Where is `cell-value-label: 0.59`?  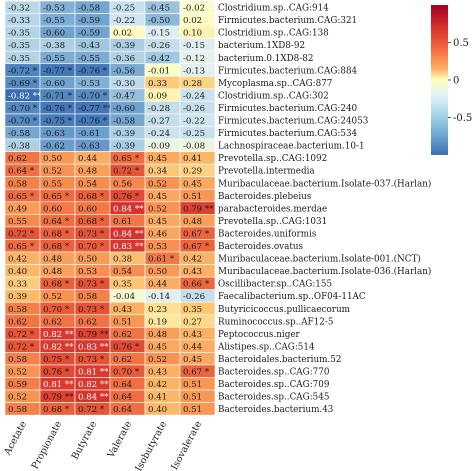 cell-value-label: 0.59 is located at coordinates (17, 385).